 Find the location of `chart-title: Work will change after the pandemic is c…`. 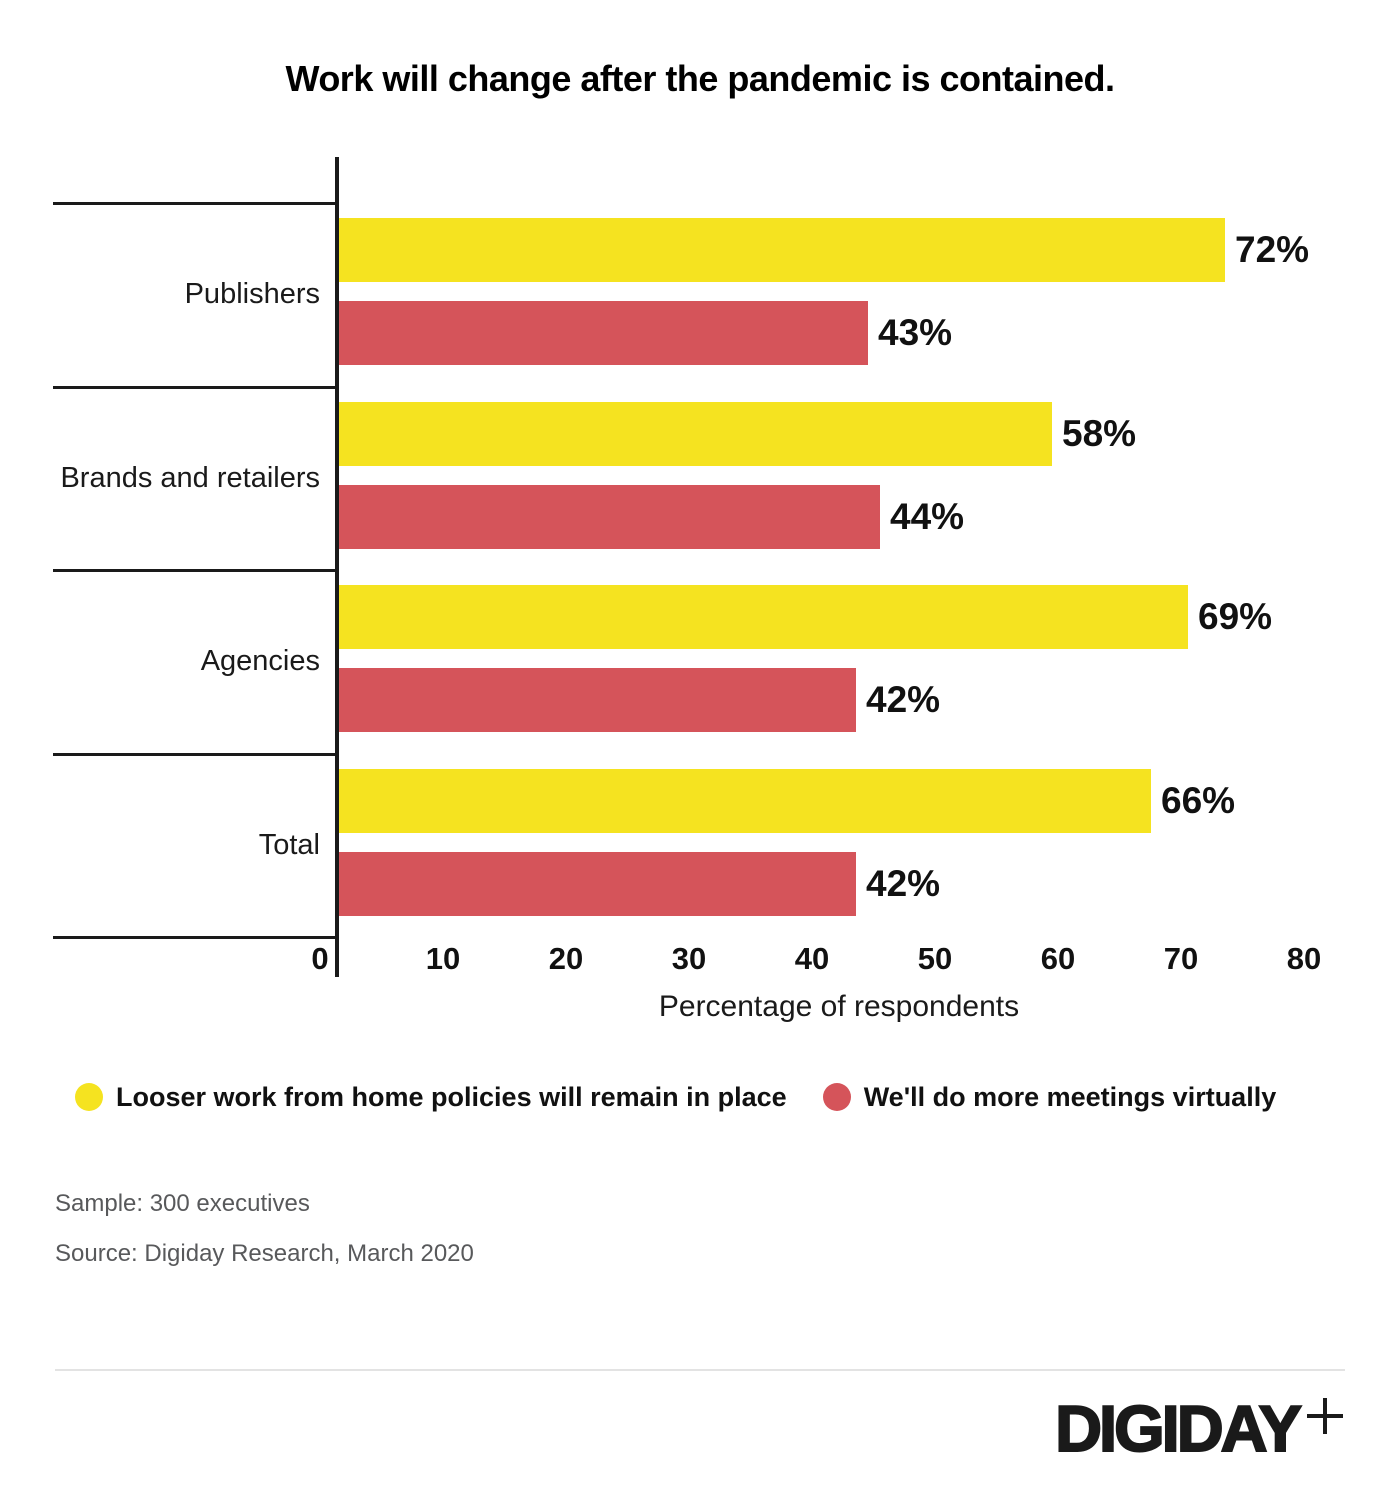

chart-title: Work will change after the pandemic is c… is located at coordinates (700, 78).